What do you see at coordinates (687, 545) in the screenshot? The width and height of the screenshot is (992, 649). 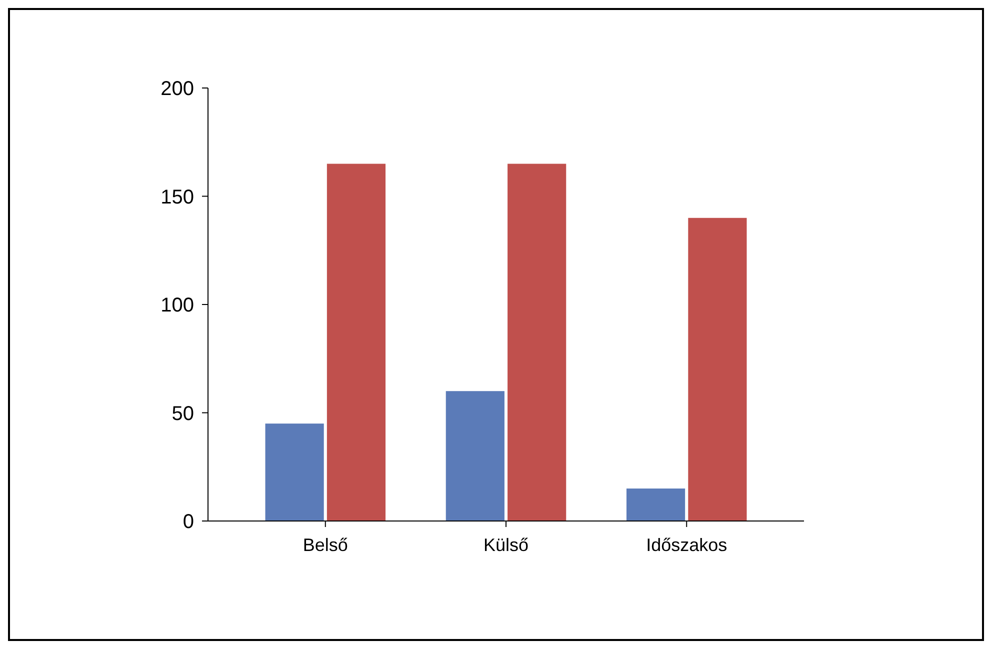 I see `x-tick-label: Időszakos` at bounding box center [687, 545].